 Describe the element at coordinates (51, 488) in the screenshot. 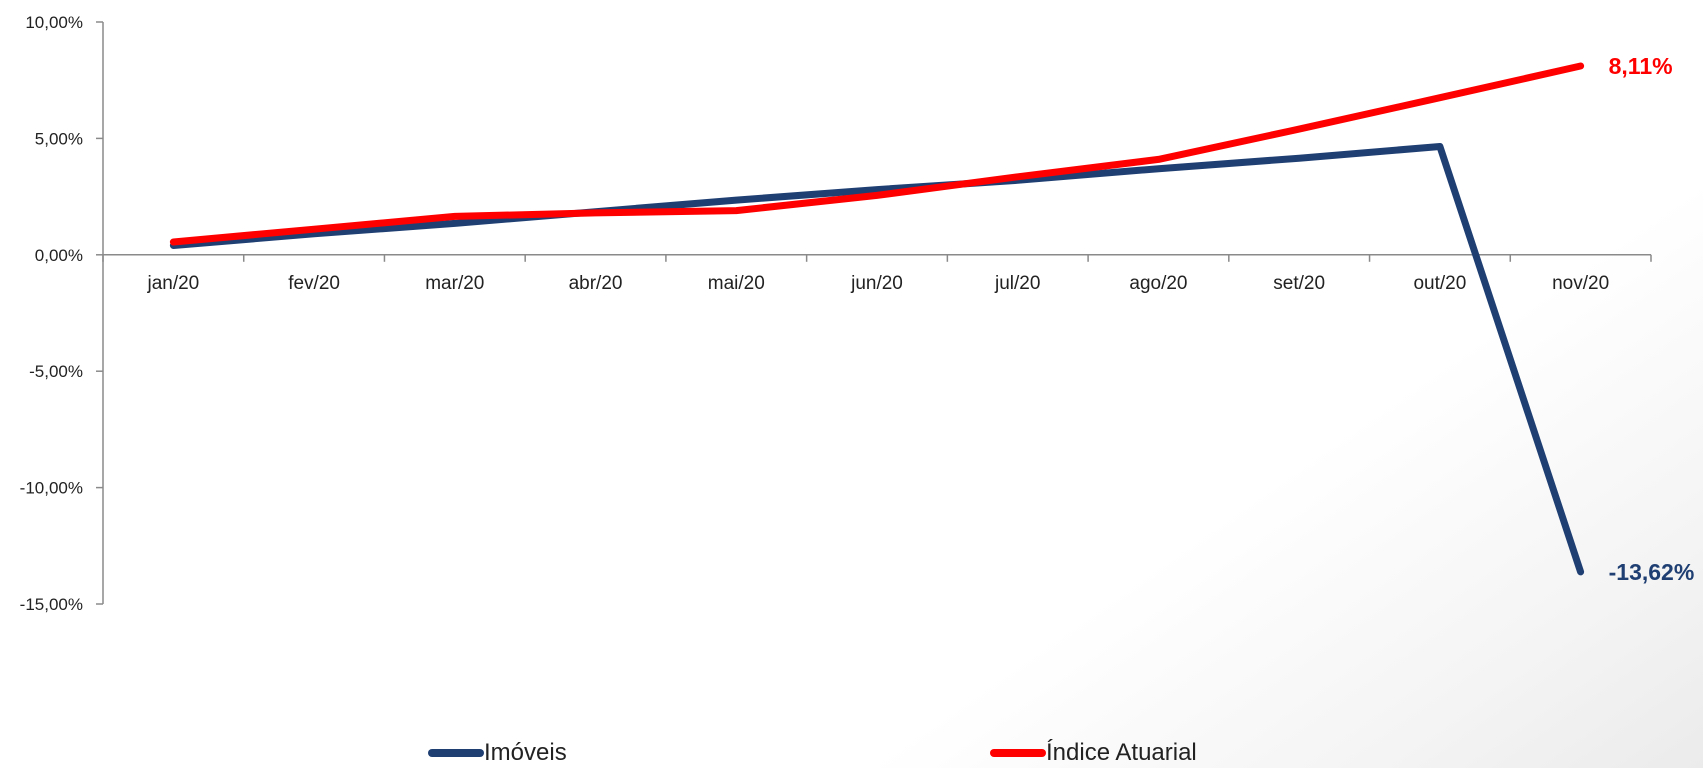

I see `y-tick-label: -10,00%` at that location.